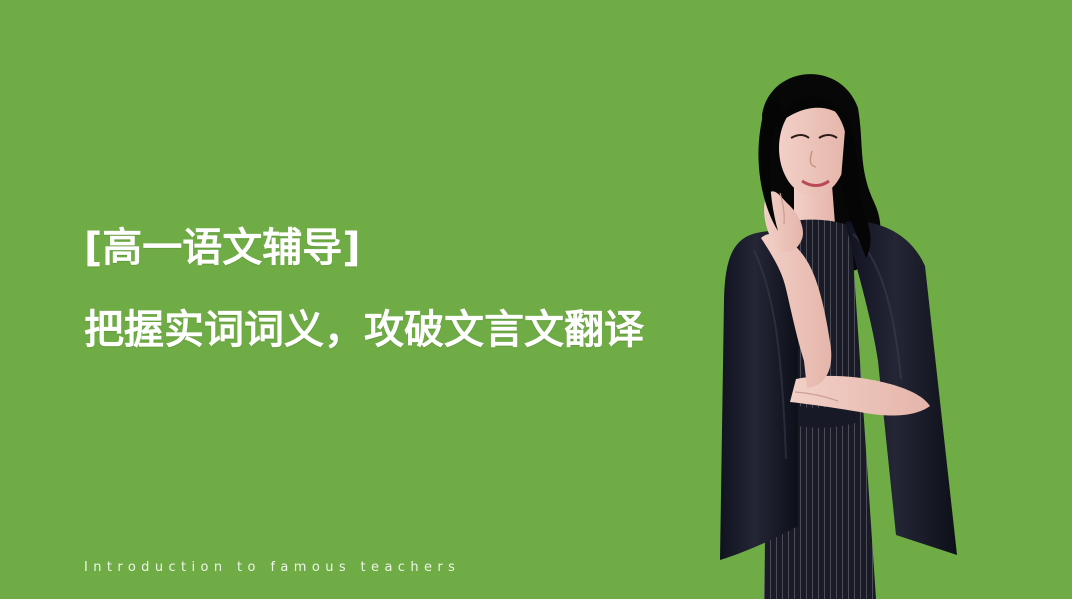 The image size is (1072, 599). Describe the element at coordinates (813, 148) in the screenshot. I see `face-shape` at that location.